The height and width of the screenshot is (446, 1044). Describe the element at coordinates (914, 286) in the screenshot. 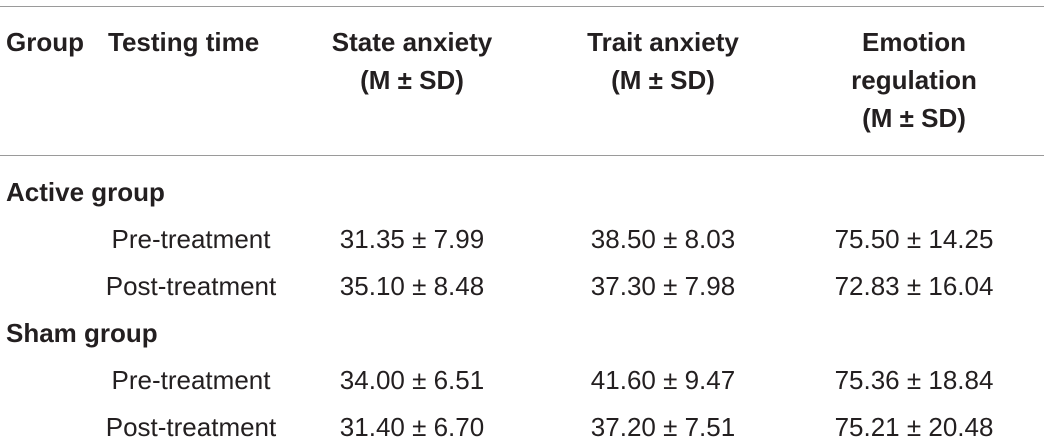

I see `row-emotion-value: 72.83 ± 16.04` at that location.